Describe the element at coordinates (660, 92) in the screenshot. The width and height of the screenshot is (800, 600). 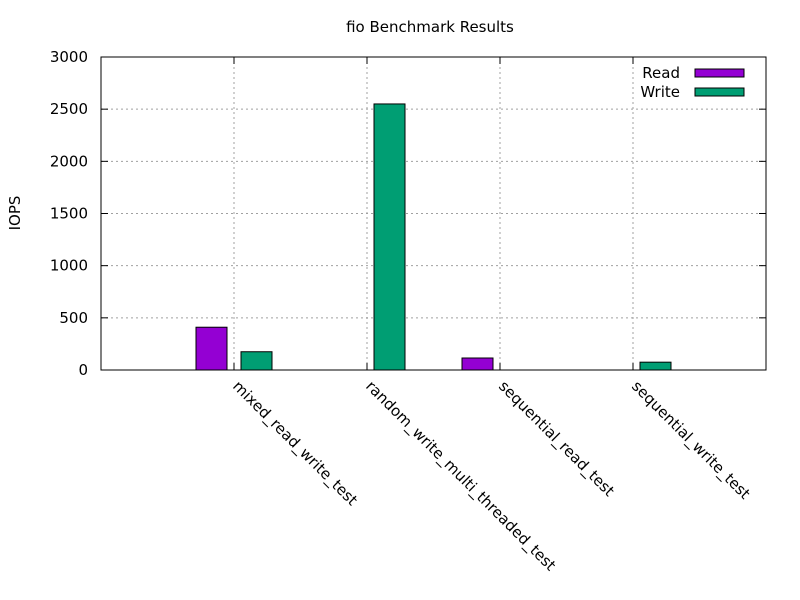
I see `legend-label-write: Write` at that location.